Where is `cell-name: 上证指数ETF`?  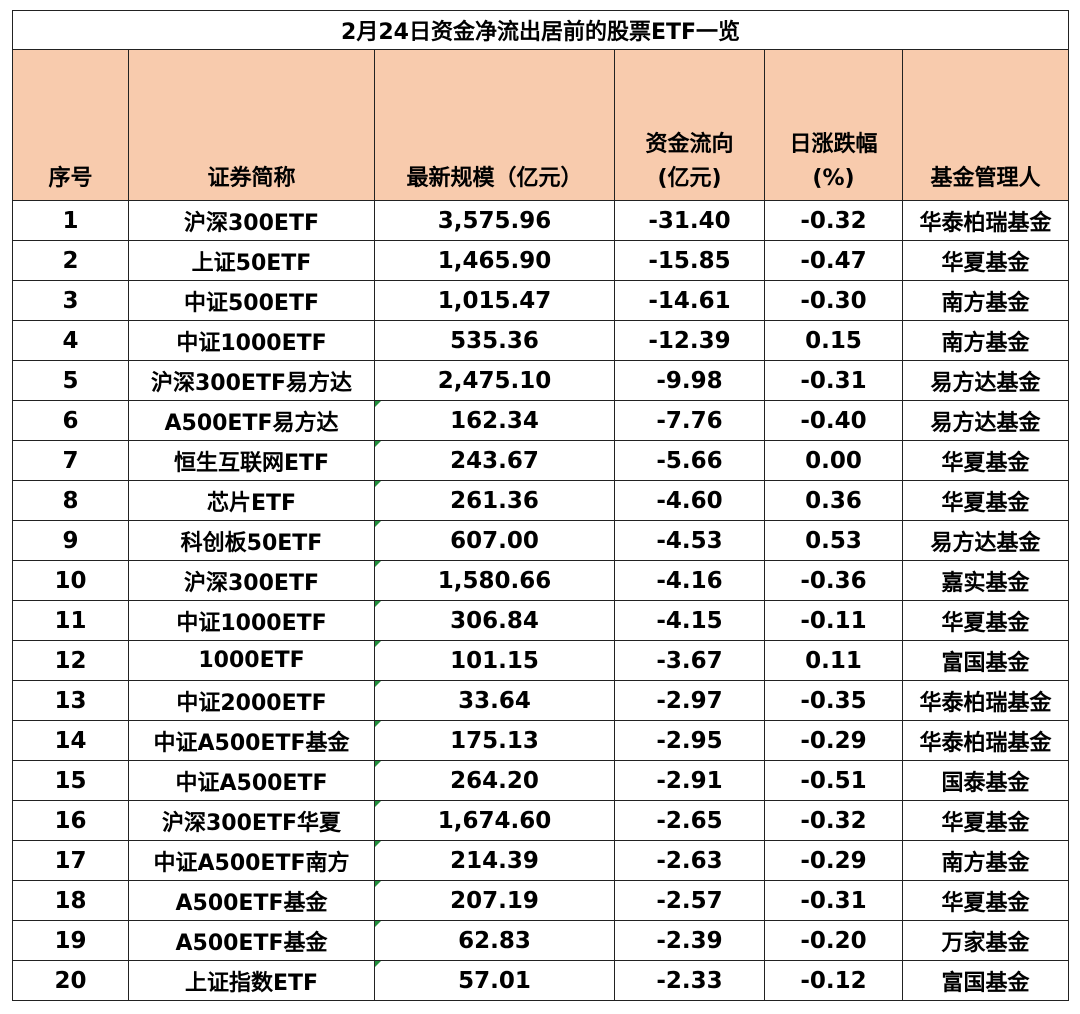 cell-name: 上证指数ETF is located at coordinates (251, 980).